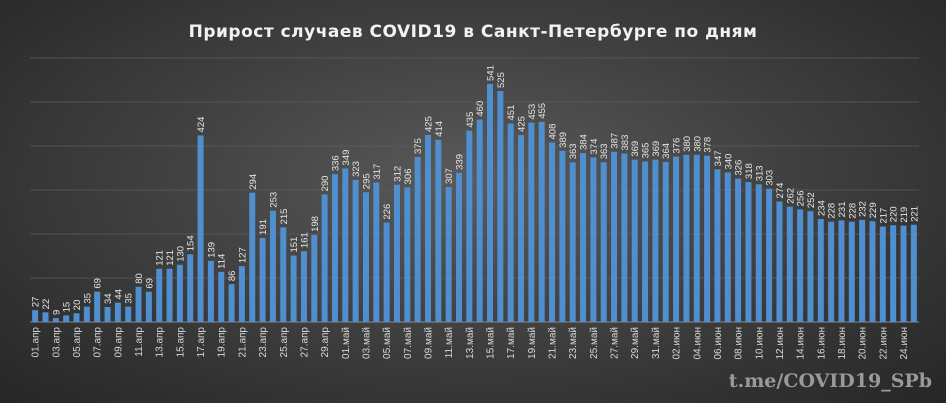 This screenshot has height=403, width=946. What do you see at coordinates (449, 176) in the screenshot?
I see `data-label: 307` at bounding box center [449, 176].